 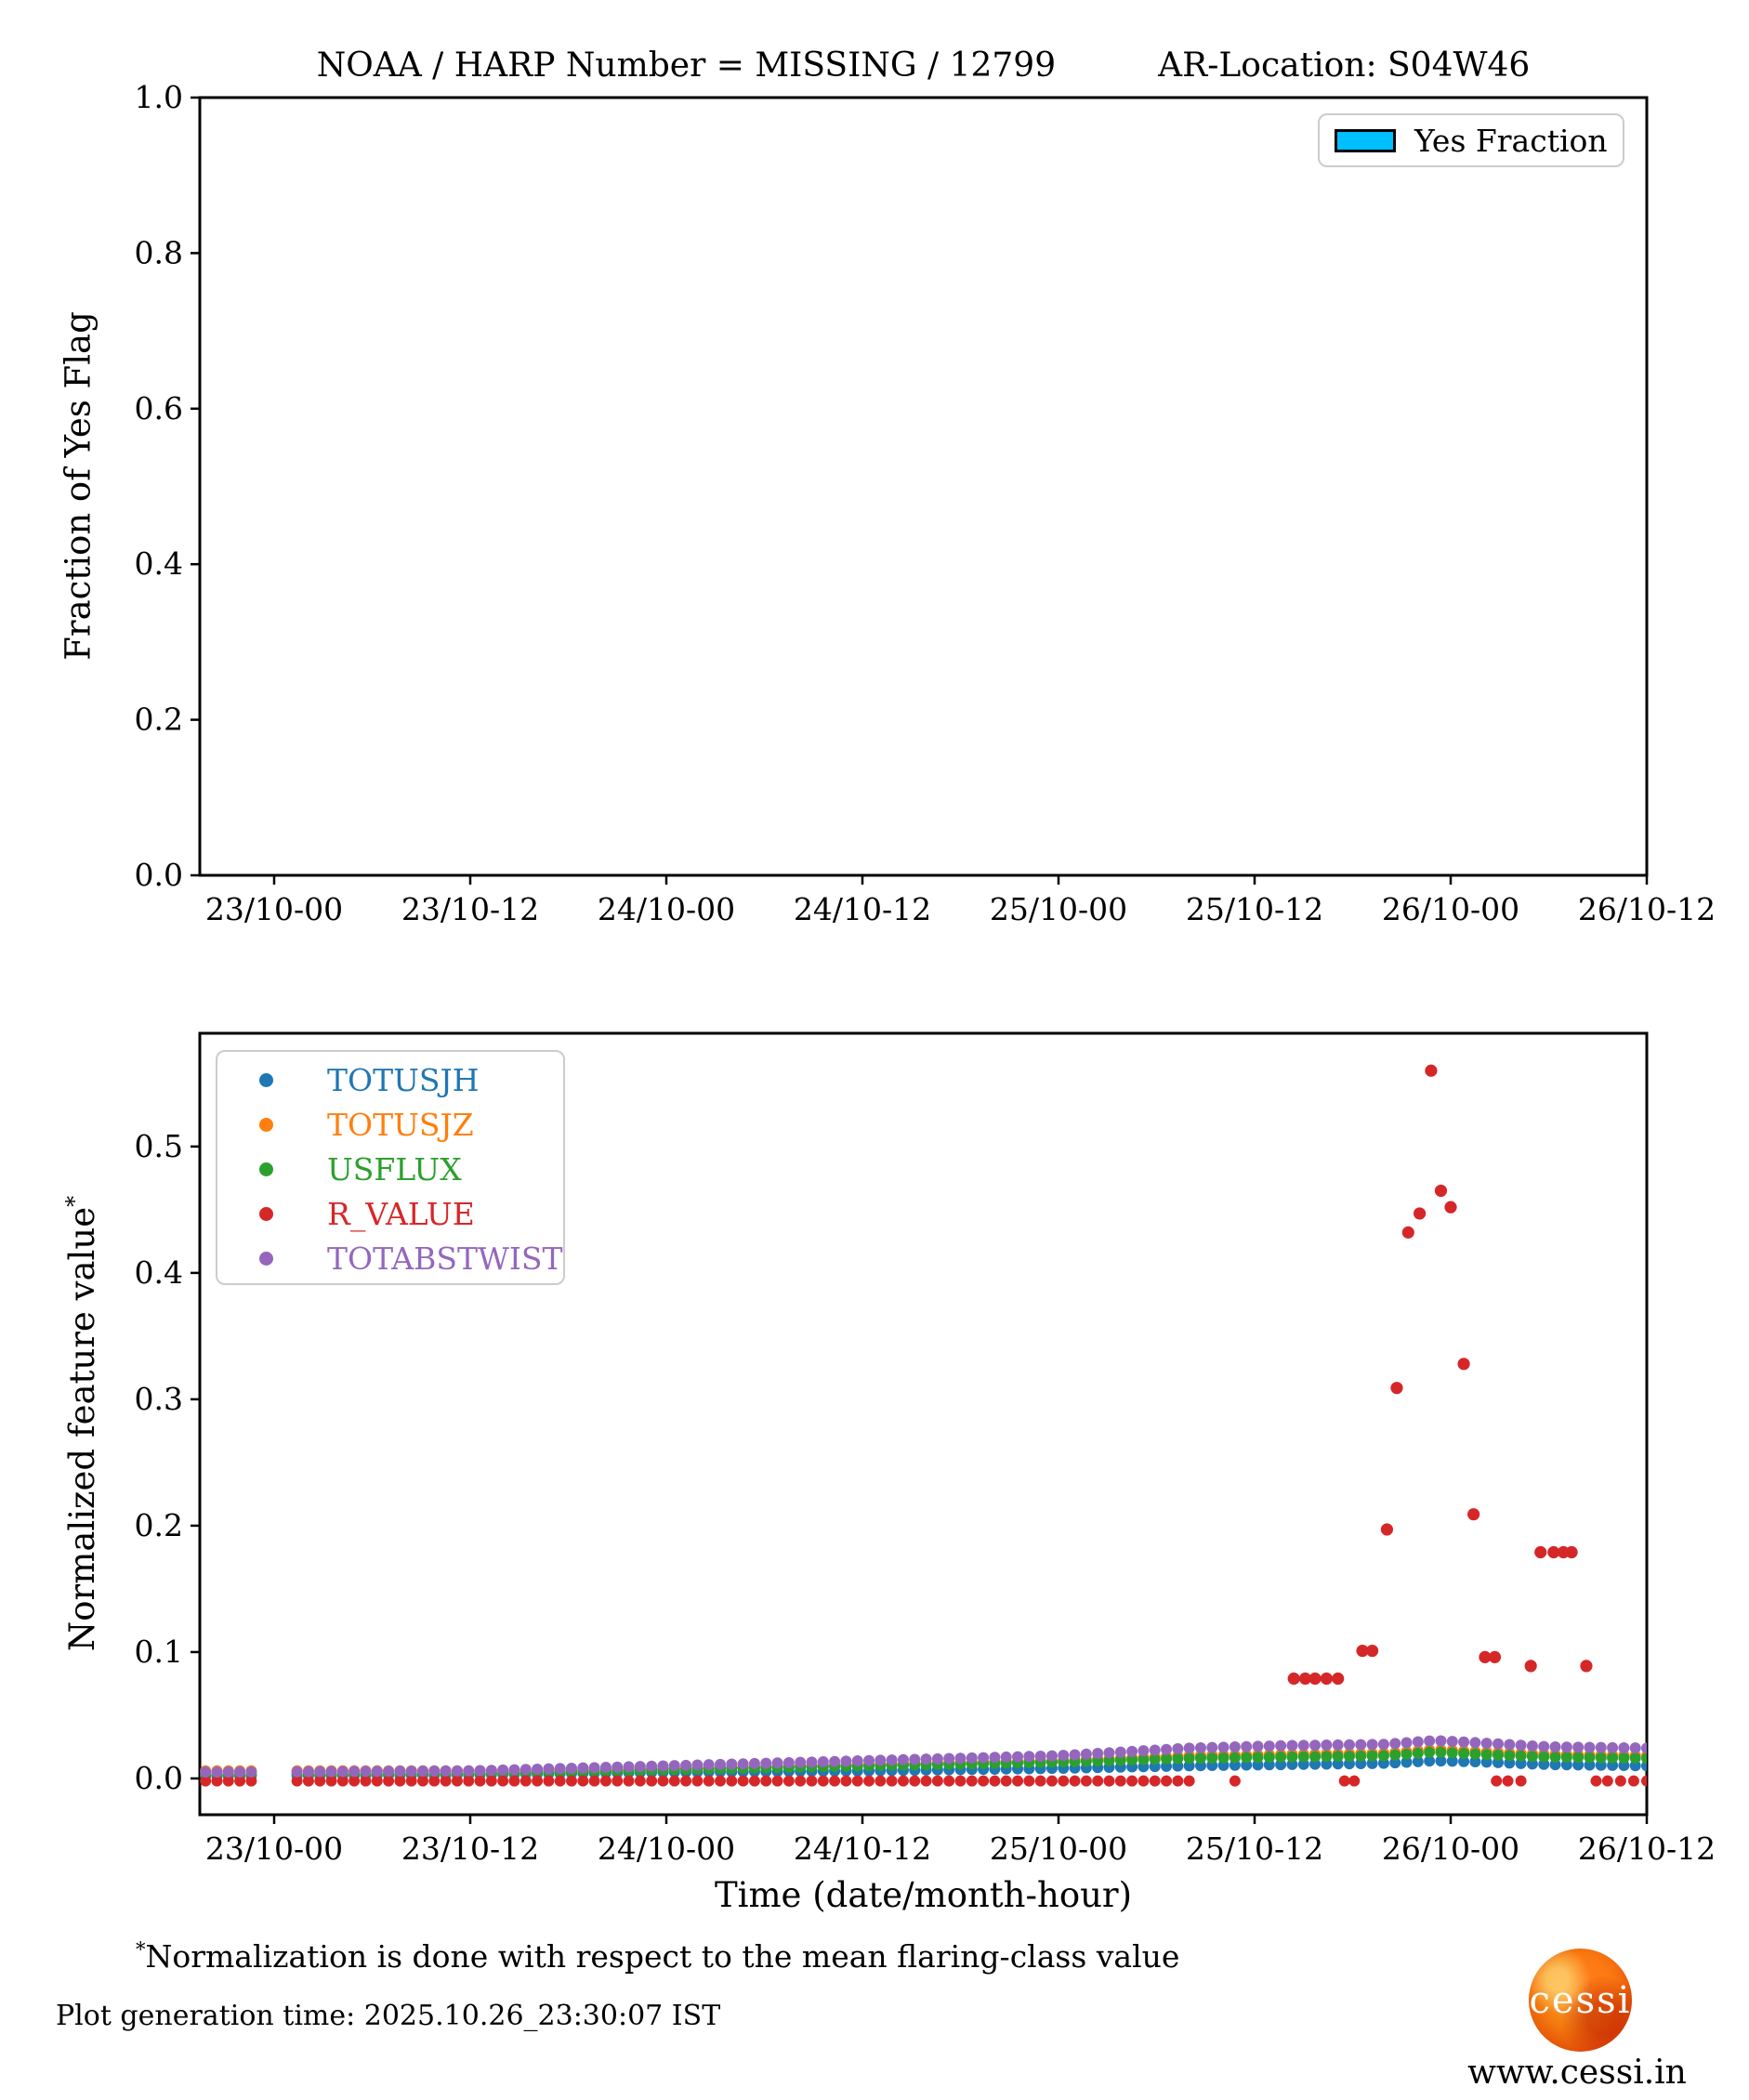 What do you see at coordinates (1254, 909) in the screenshot?
I see `top-x-tick-label: 25/10-12` at bounding box center [1254, 909].